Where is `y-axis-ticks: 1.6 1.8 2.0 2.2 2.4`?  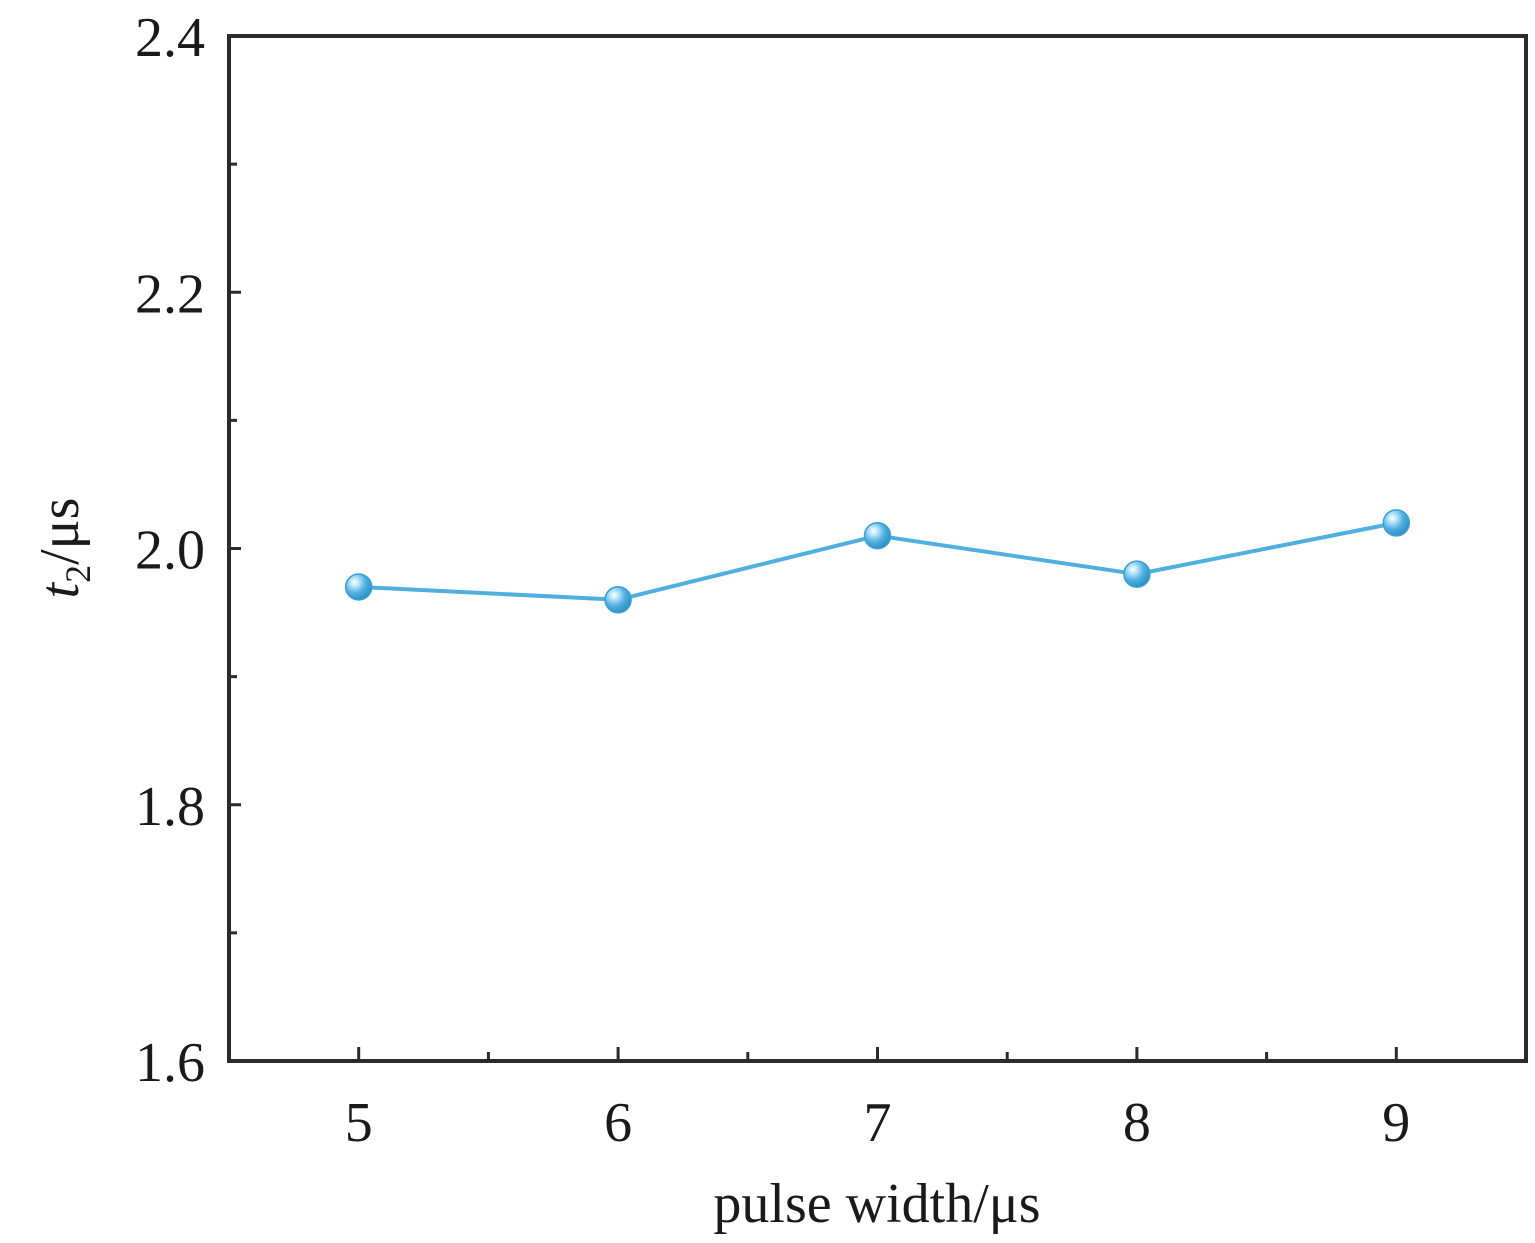 y-axis-ticks: 1.6 1.8 2.0 2.2 2.4 is located at coordinates (188, 550).